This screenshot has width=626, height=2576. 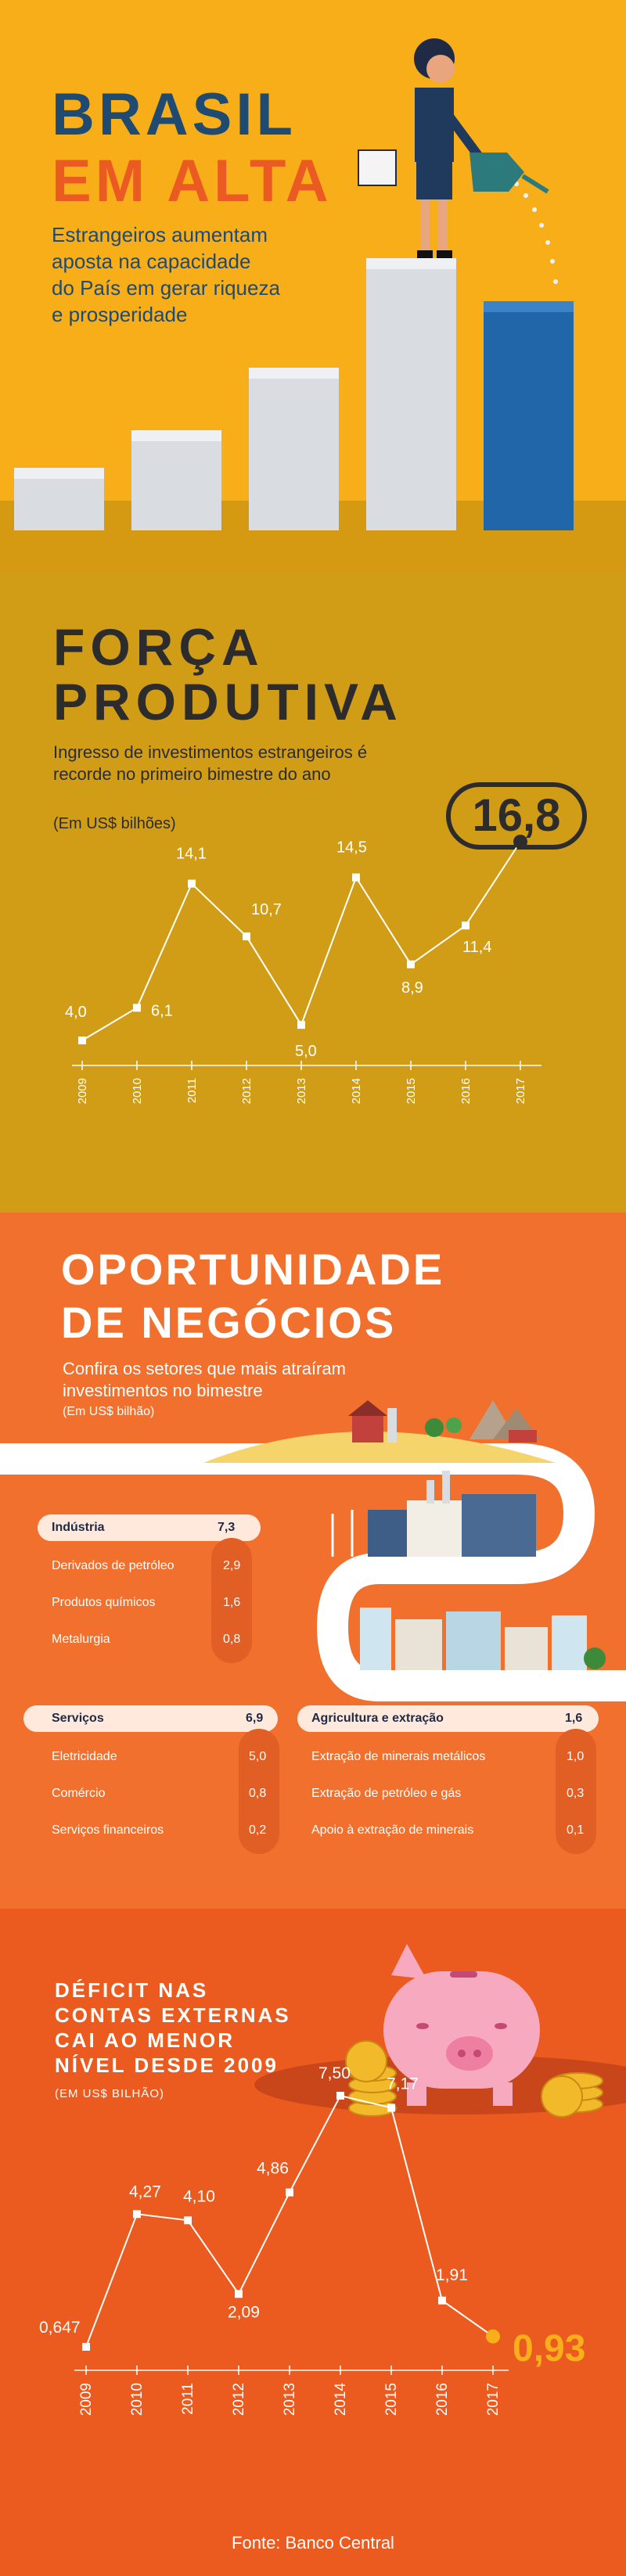 I want to click on deficit-data-label: 0,647, so click(x=60, y=2328).